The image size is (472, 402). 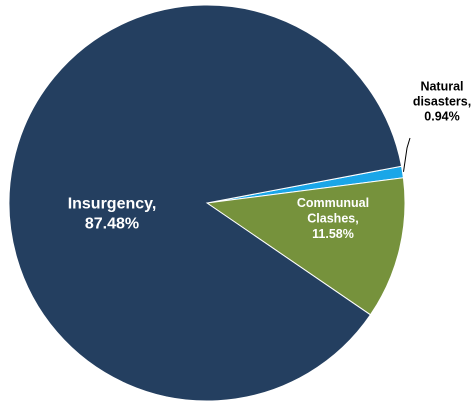 I want to click on data-label-natural-disasters: Natural disasters, 0.94%, so click(x=442, y=101).